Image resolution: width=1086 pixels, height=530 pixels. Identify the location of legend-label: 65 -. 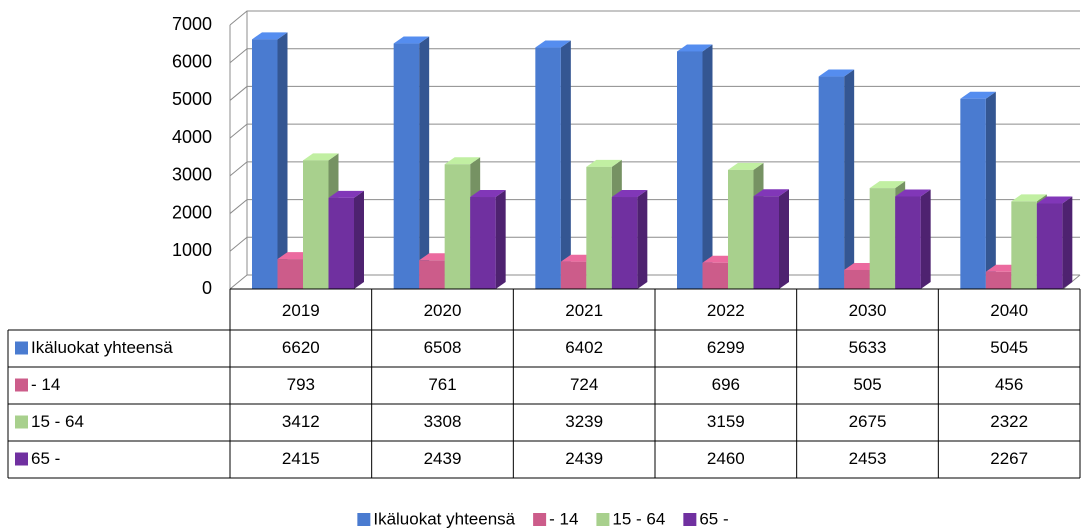
(713, 518).